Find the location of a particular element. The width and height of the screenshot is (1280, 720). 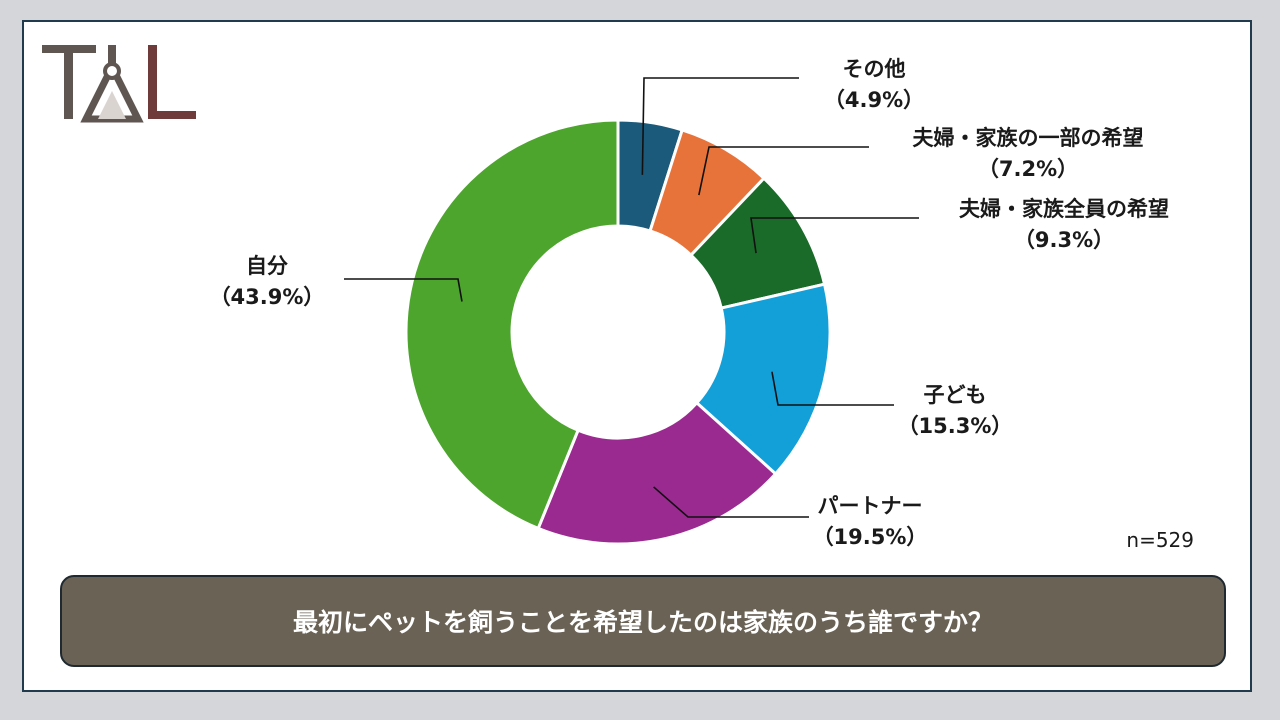

slice-label-partner: パートナー （19.5%） is located at coordinates (870, 522).